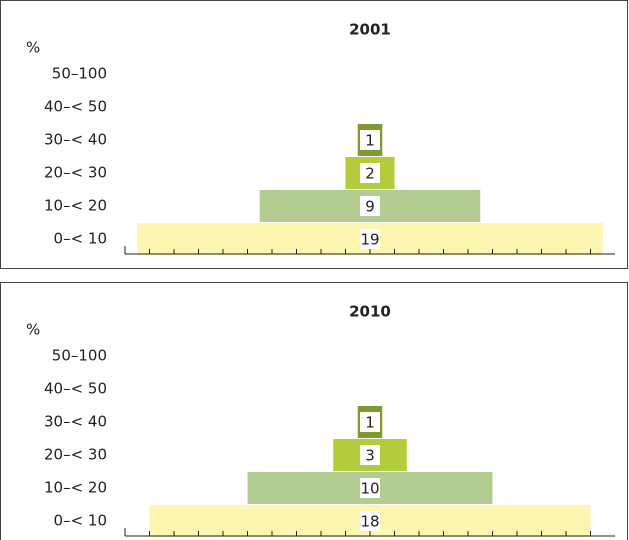  What do you see at coordinates (370, 312) in the screenshot?
I see `chart-title: 2010` at bounding box center [370, 312].